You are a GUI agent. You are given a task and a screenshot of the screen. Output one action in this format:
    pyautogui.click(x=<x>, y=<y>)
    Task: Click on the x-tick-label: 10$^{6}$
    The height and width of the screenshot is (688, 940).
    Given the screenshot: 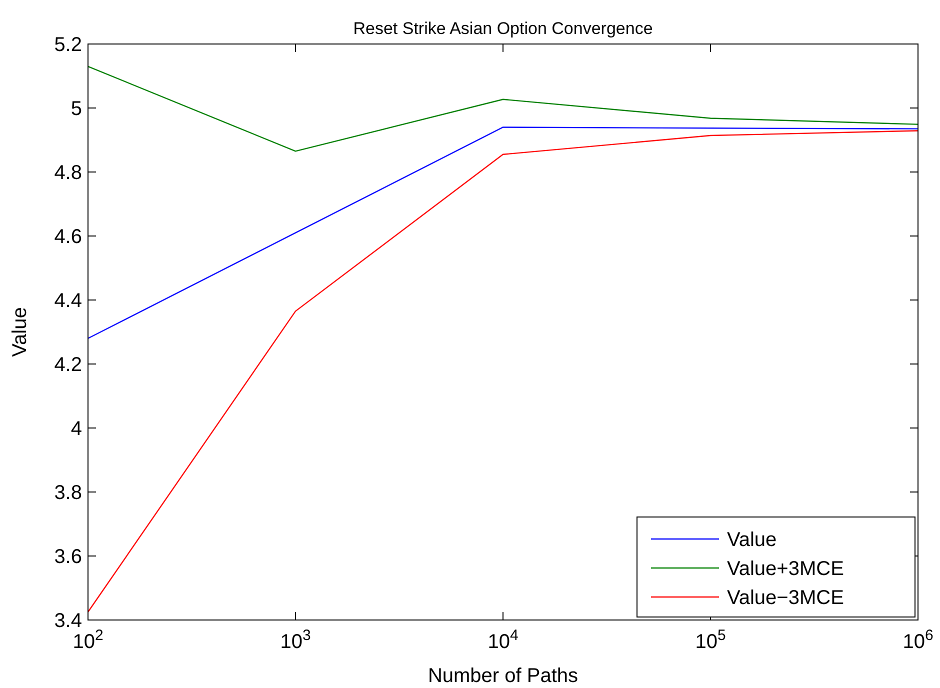 What is the action you would take?
    pyautogui.click(x=918, y=639)
    